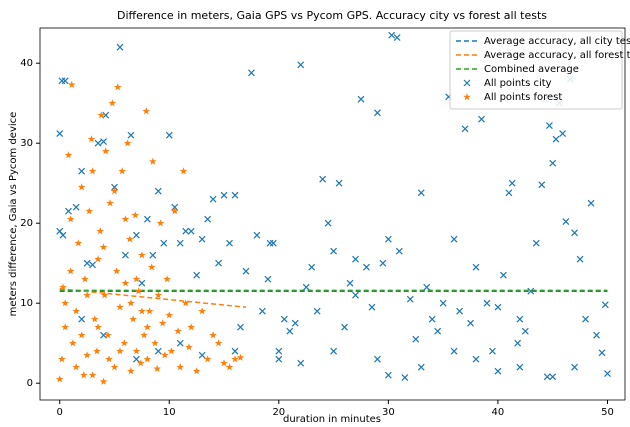 The image size is (630, 427). What do you see at coordinates (531, 69) in the screenshot?
I see `legend-label: Combined average` at bounding box center [531, 69].